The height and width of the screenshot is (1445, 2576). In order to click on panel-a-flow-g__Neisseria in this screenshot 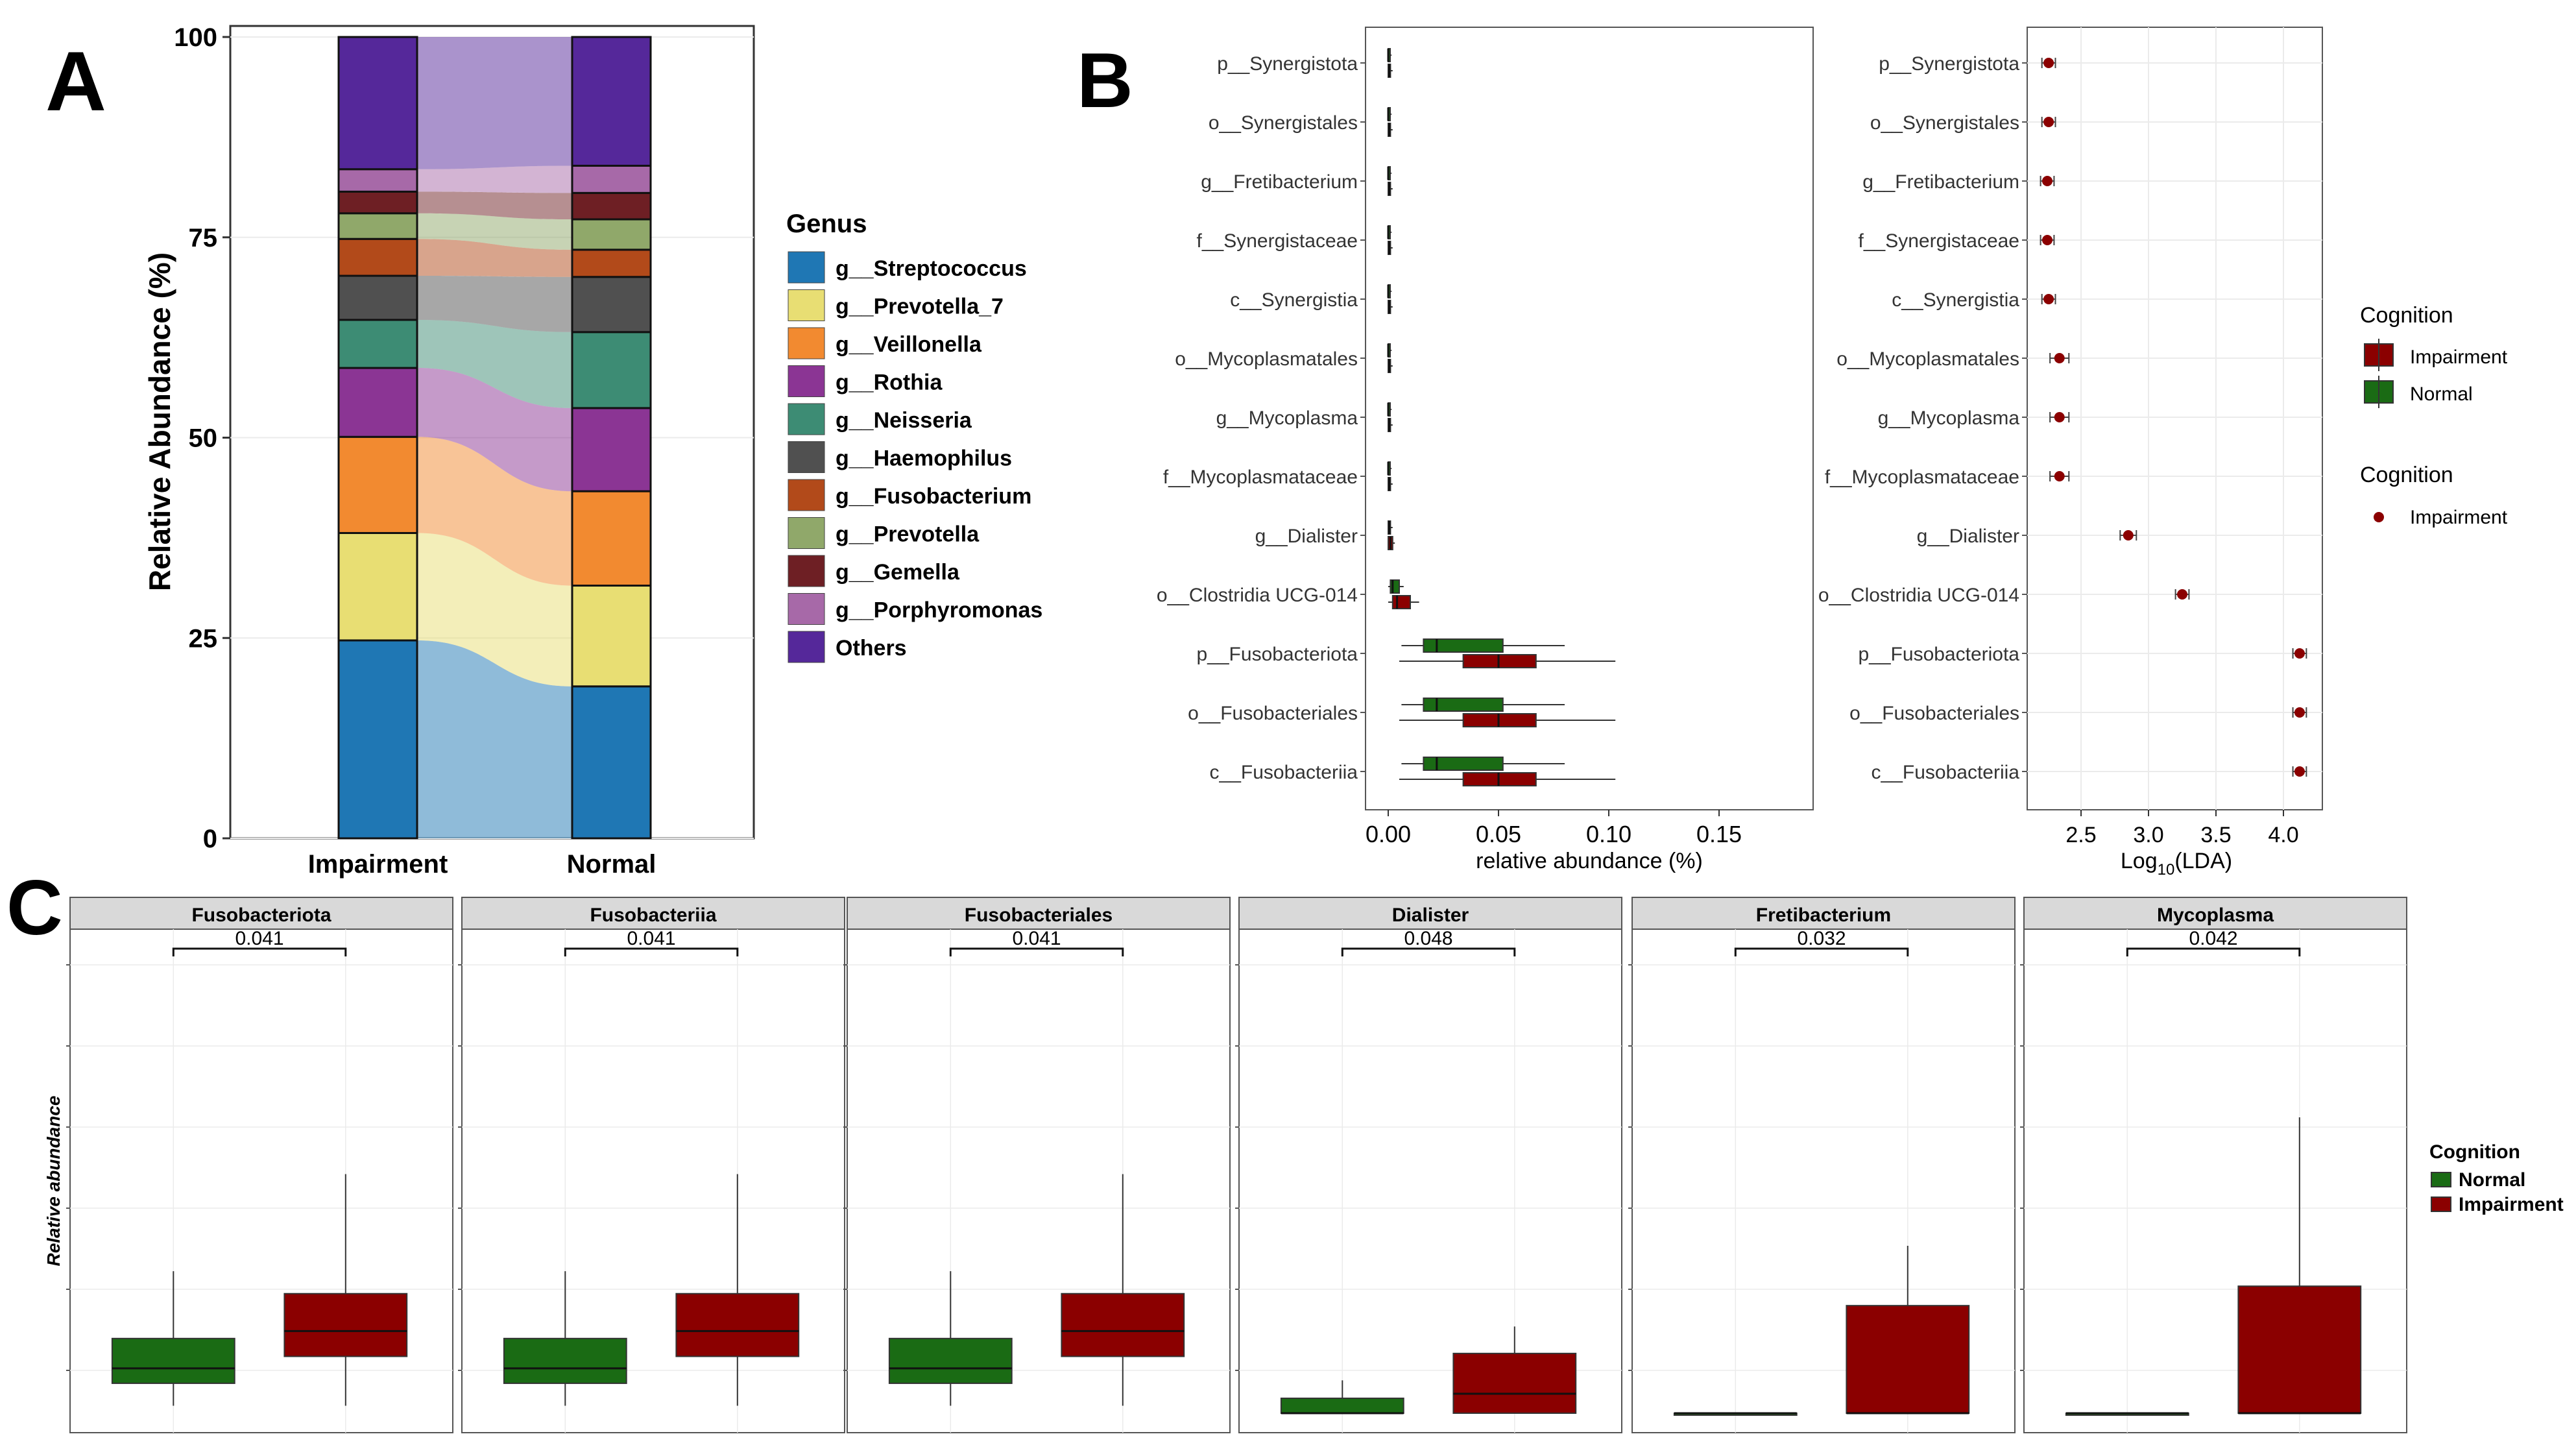, I will do `click(494, 363)`.